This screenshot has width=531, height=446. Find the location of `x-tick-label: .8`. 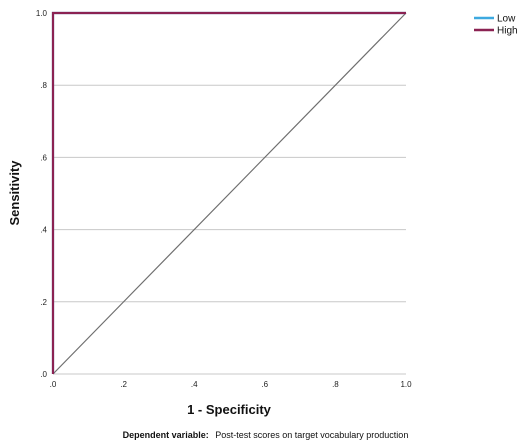

x-tick-label: .8 is located at coordinates (335, 384).